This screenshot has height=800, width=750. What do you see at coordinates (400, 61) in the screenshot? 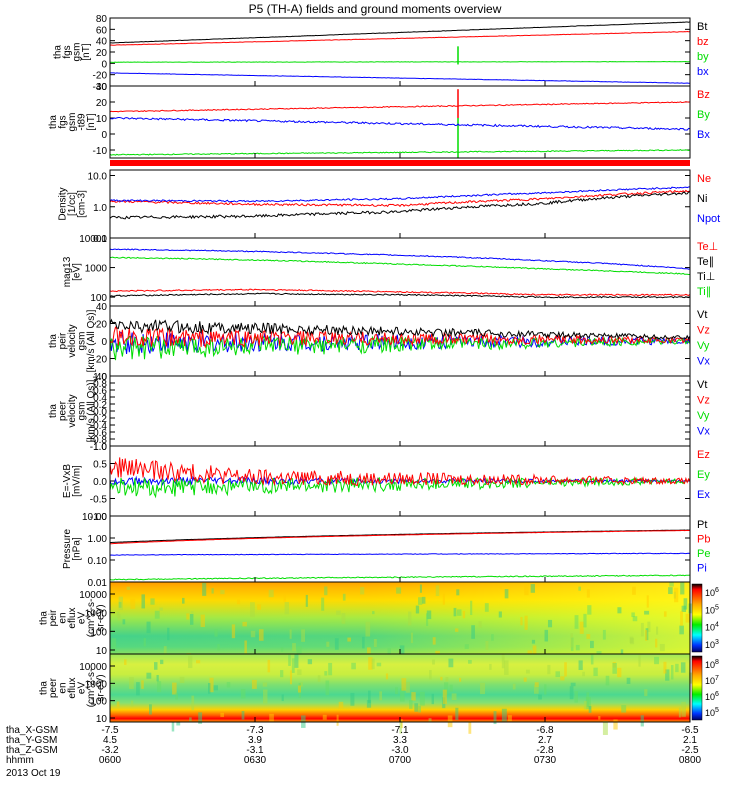
I see `series-line-by` at bounding box center [400, 61].